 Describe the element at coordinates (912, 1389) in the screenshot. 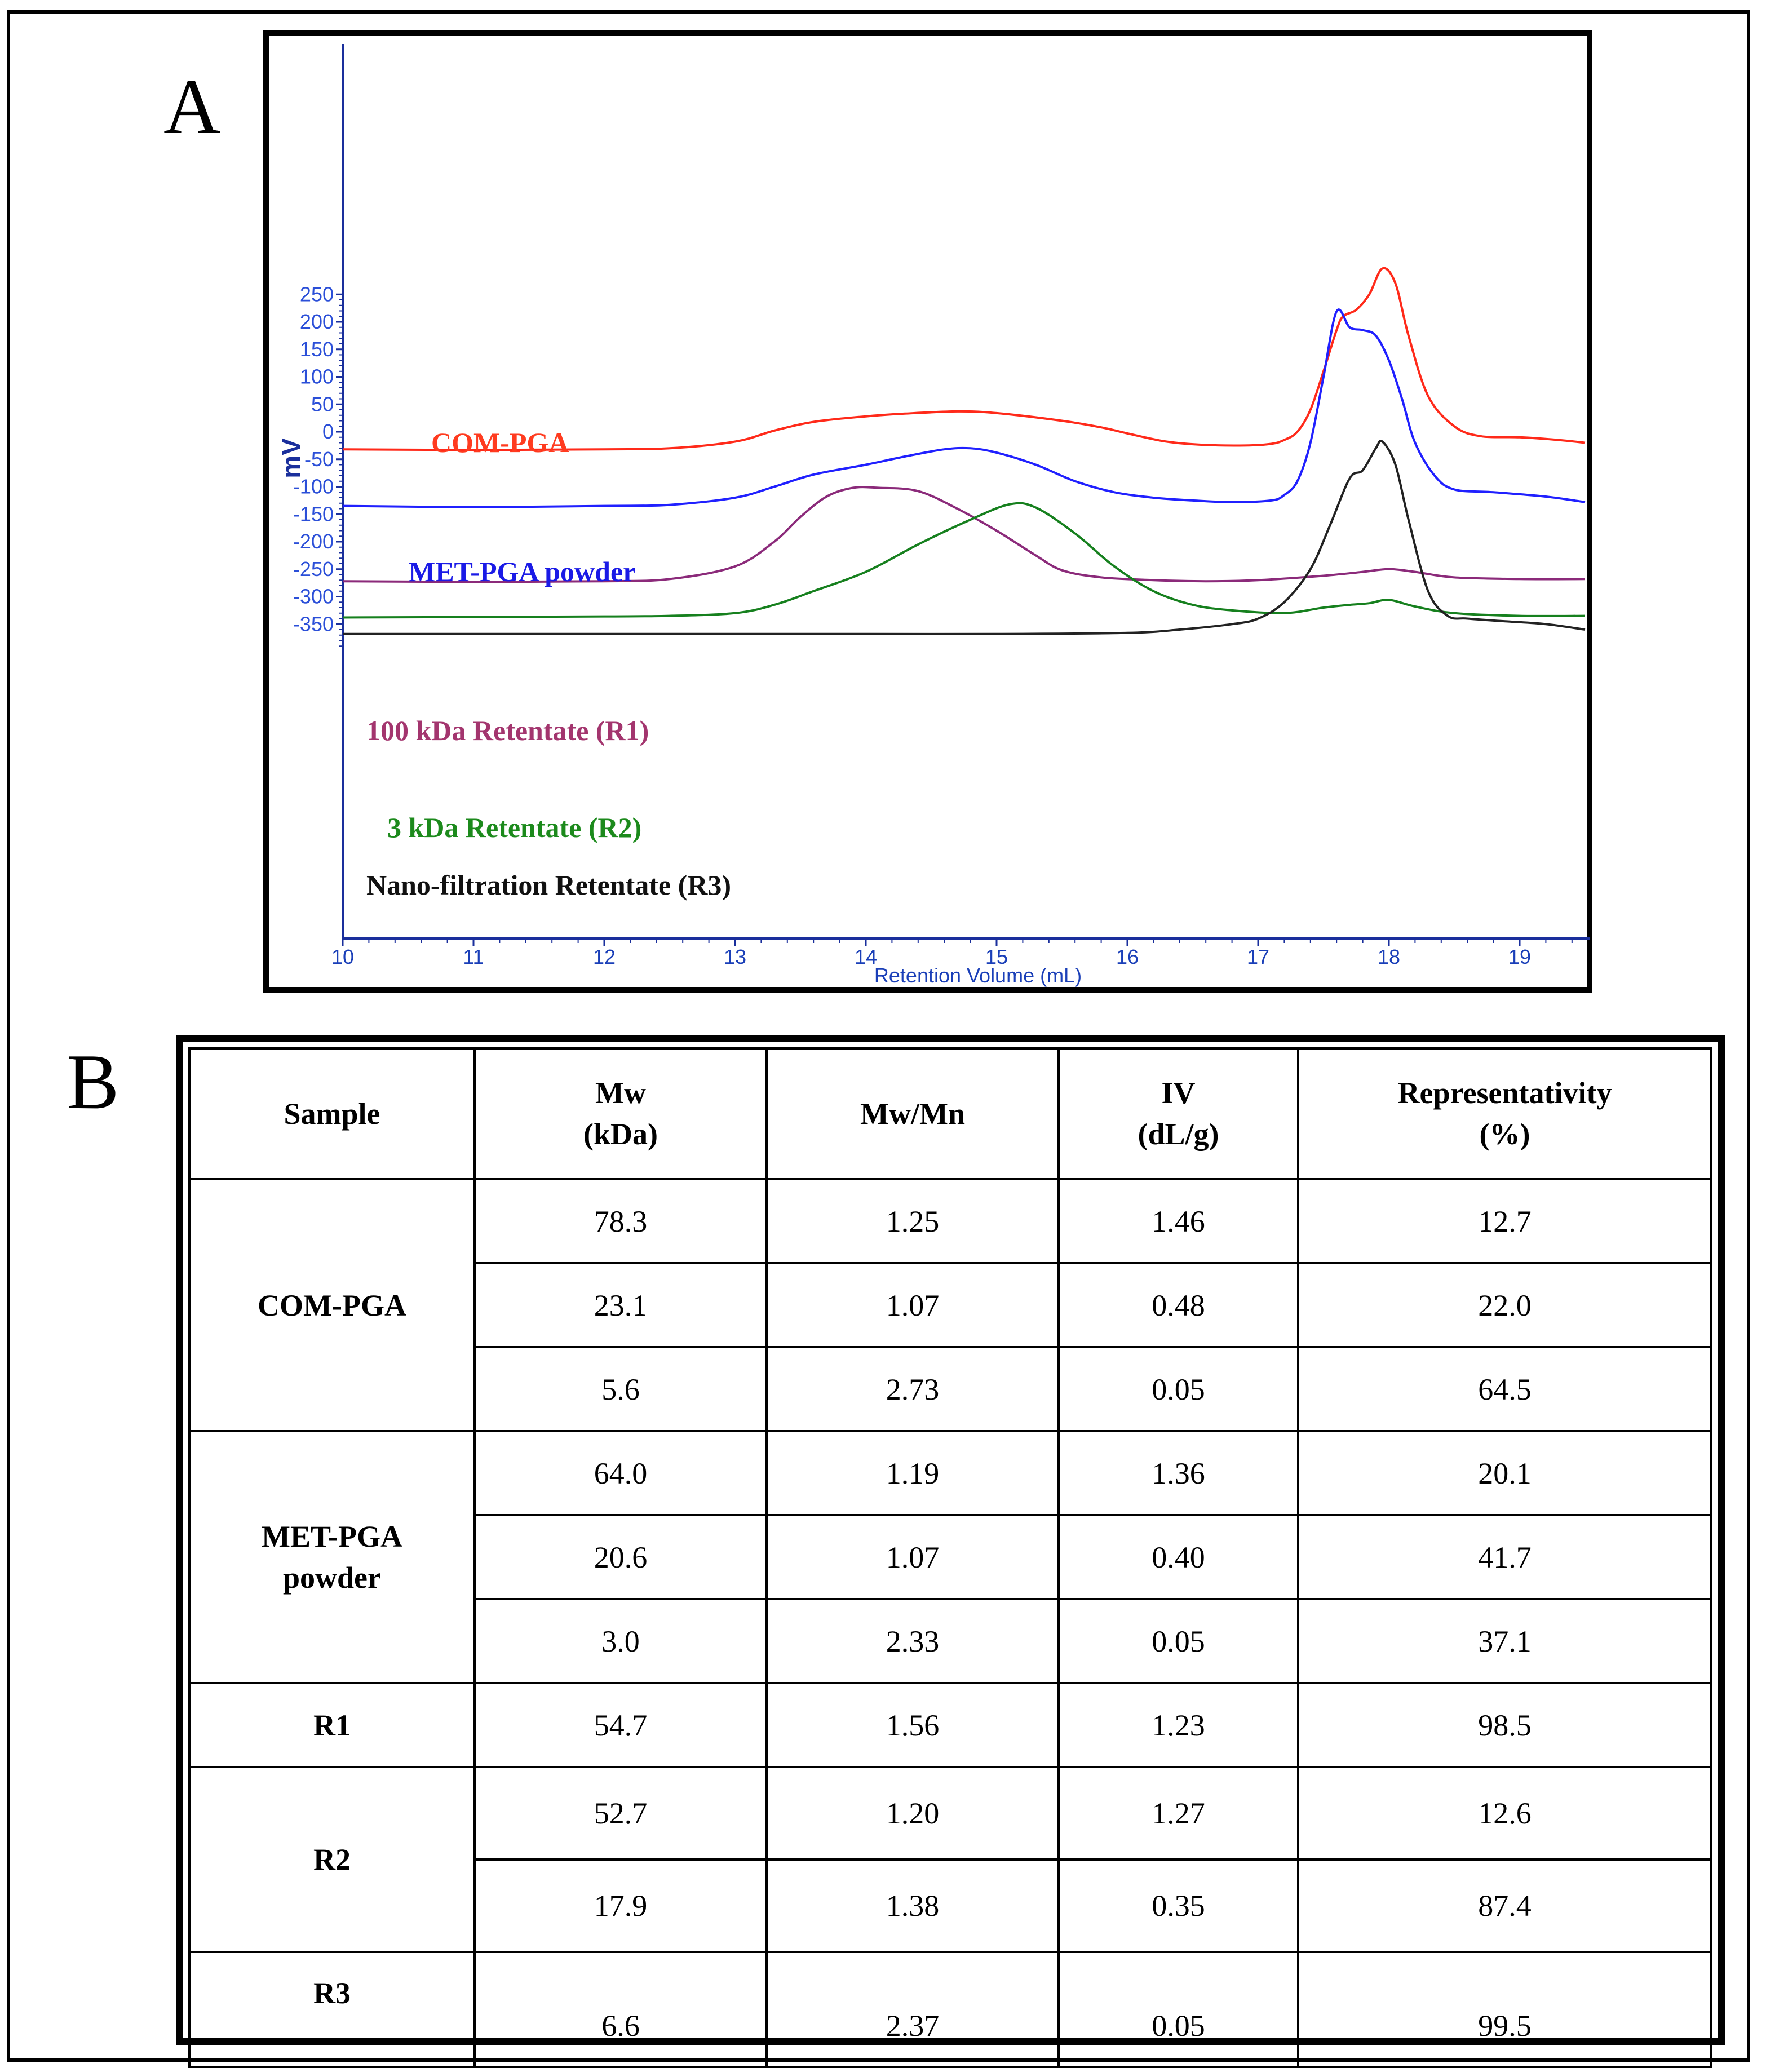

I see `cell-mwmn: 2.73` at that location.